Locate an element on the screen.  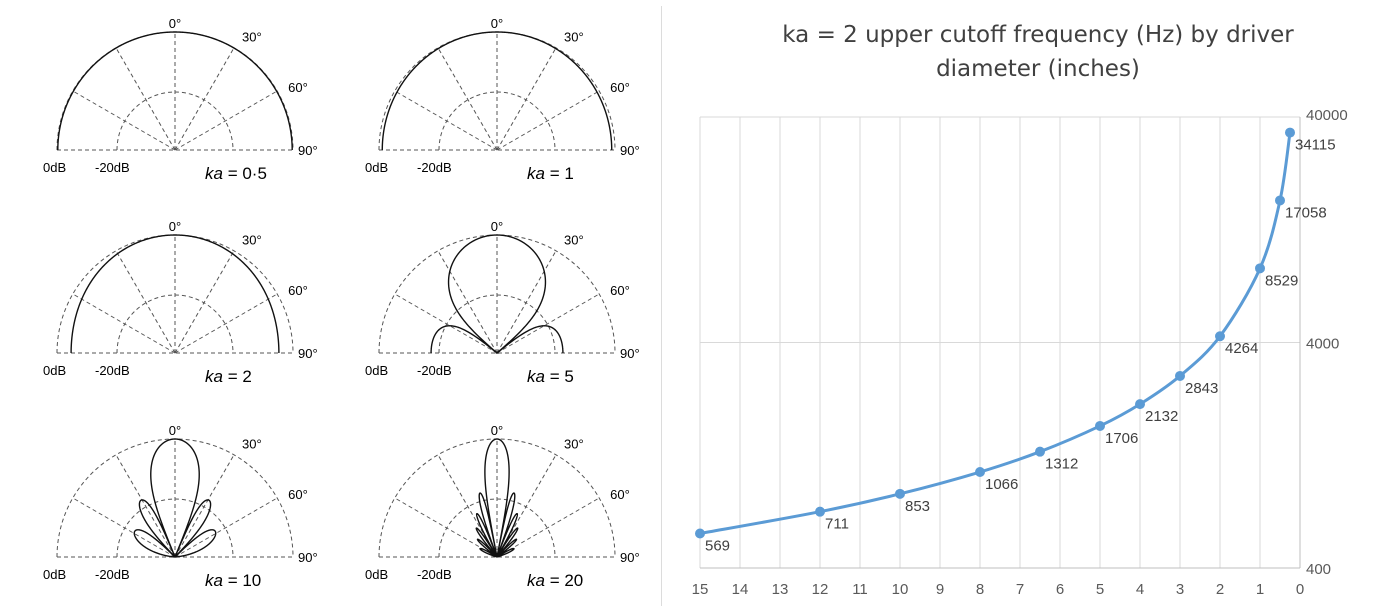
polar-plot-5: 0° 30° 60° 90° 0dB -20dB ka = 10 is located at coordinates (180, 506).